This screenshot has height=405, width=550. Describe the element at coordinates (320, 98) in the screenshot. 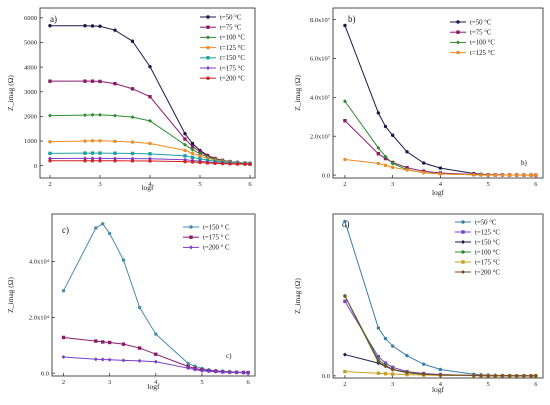

I see `y-tick-label: 4.0x10⁷` at that location.